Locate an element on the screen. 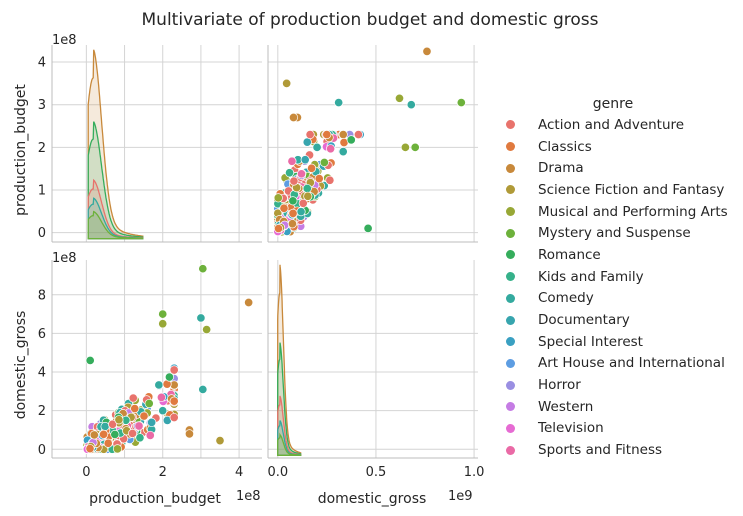  y-tick-label-budget: 3 is located at coordinates (42, 105).